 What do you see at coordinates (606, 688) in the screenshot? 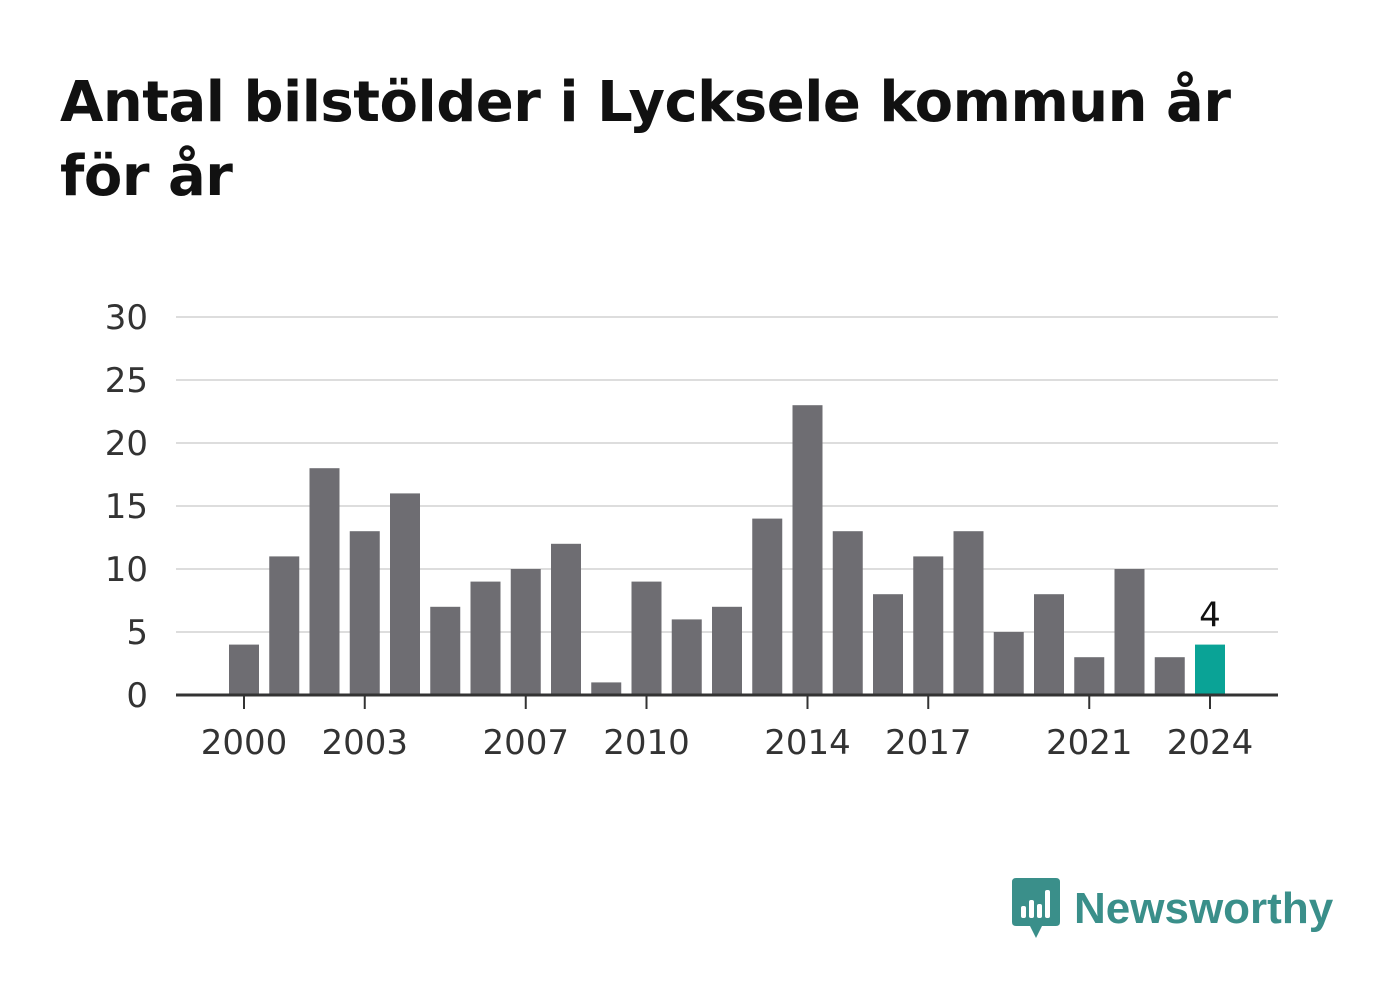
I see `bar-2009` at bounding box center [606, 688].